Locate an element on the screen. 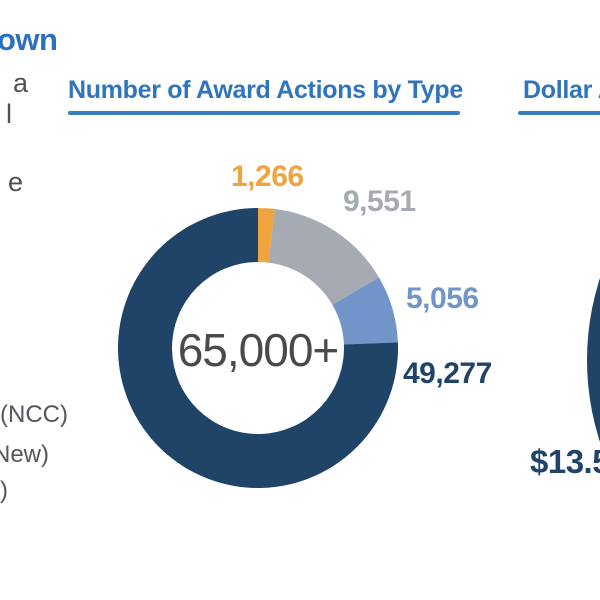  left-edge-text-fragment: a is located at coordinates (21, 83).